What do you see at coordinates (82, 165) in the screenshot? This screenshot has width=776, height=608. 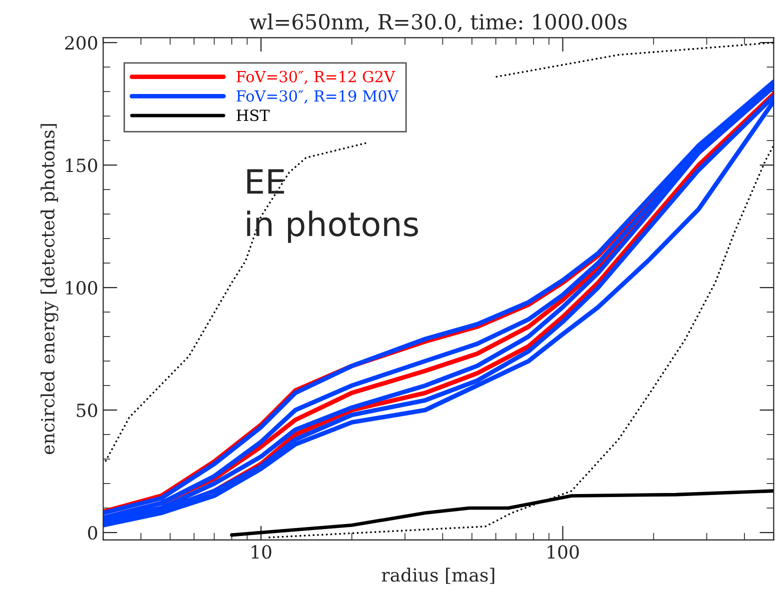 I see `y-tick-label: 150` at bounding box center [82, 165].